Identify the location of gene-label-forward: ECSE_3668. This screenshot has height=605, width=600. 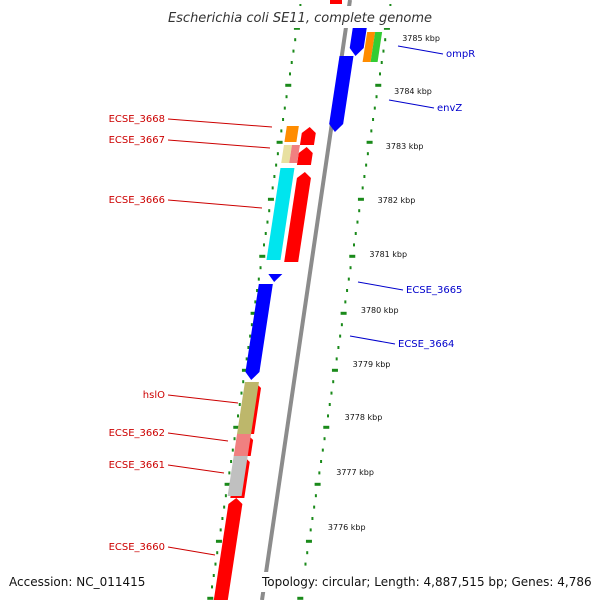
(137, 119).